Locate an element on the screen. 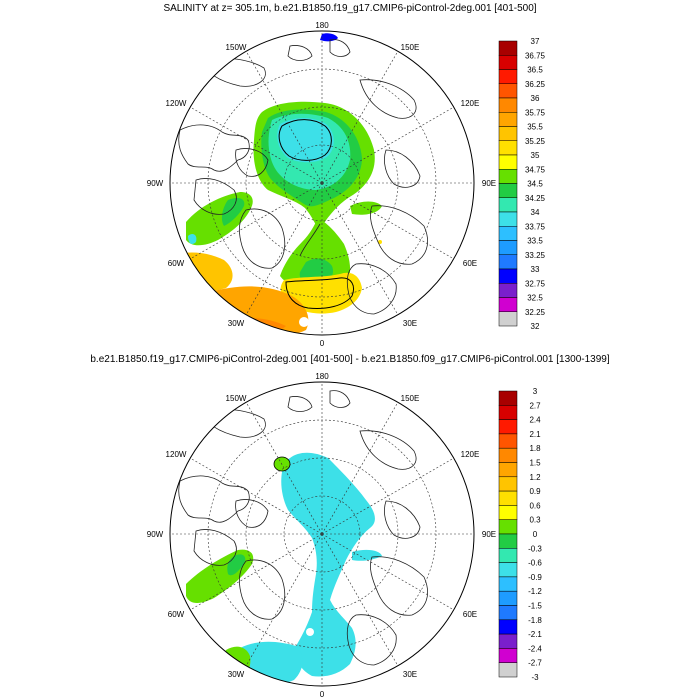  colorbar-top-tick-label: 36.25 is located at coordinates (535, 84).